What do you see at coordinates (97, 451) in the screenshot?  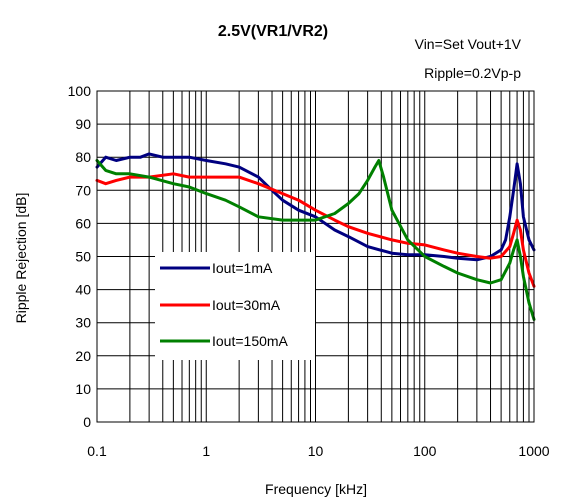 I see `x-tick-label: 0.1` at bounding box center [97, 451].